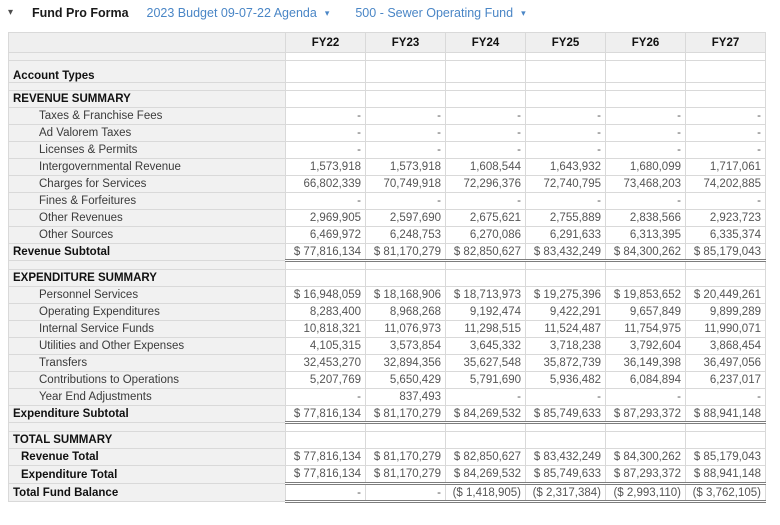 The width and height of the screenshot is (780, 525). I want to click on cell-fy24, so click(485, 99).